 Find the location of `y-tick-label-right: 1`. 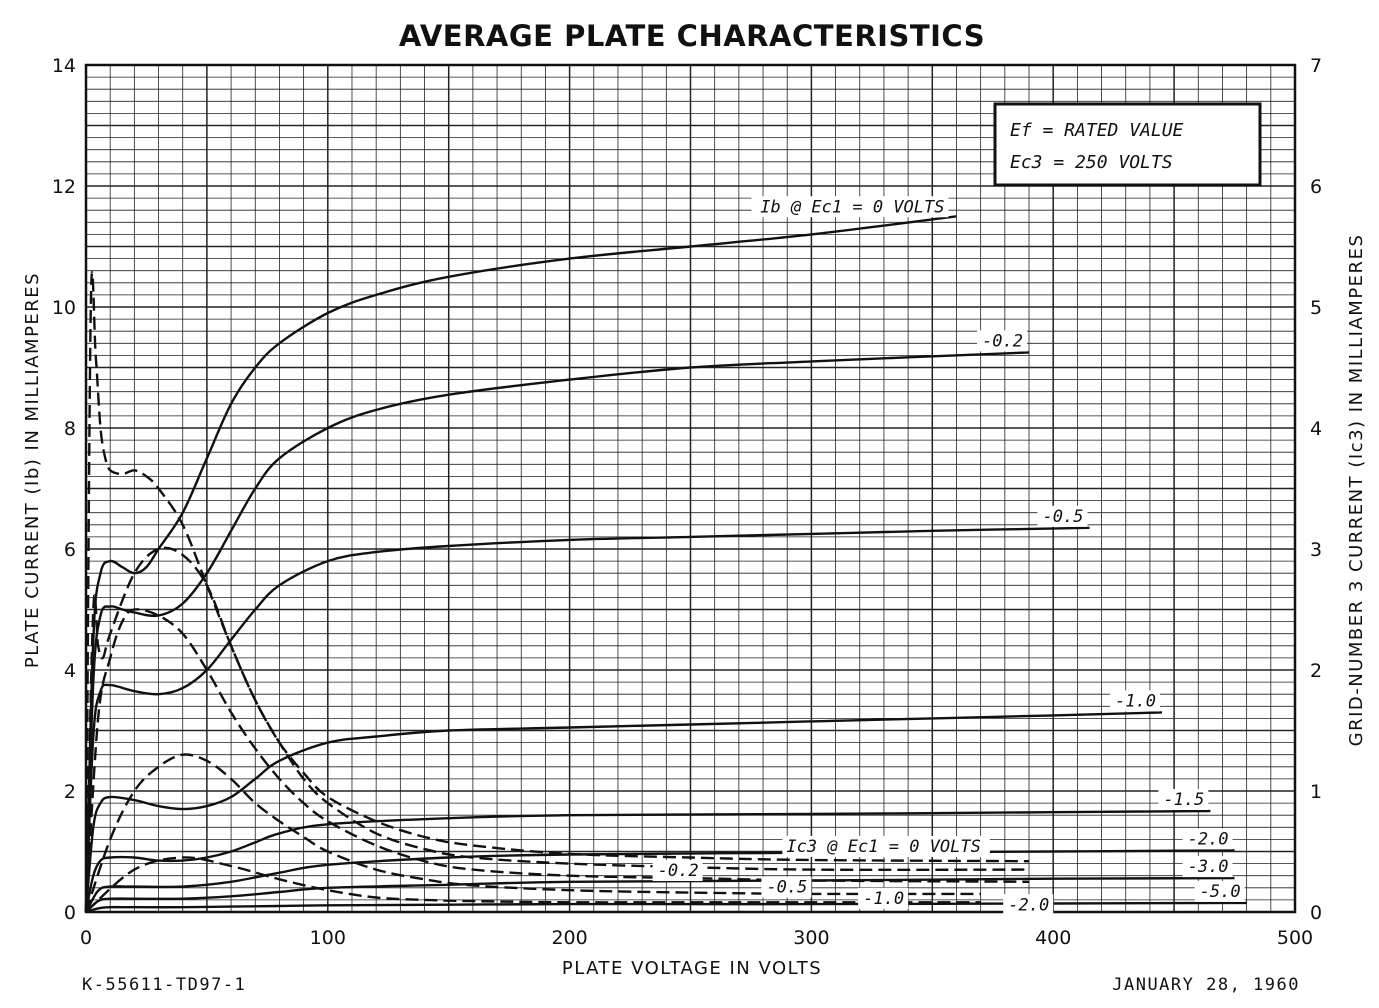

y-tick-label-right: 1 is located at coordinates (1316, 792).